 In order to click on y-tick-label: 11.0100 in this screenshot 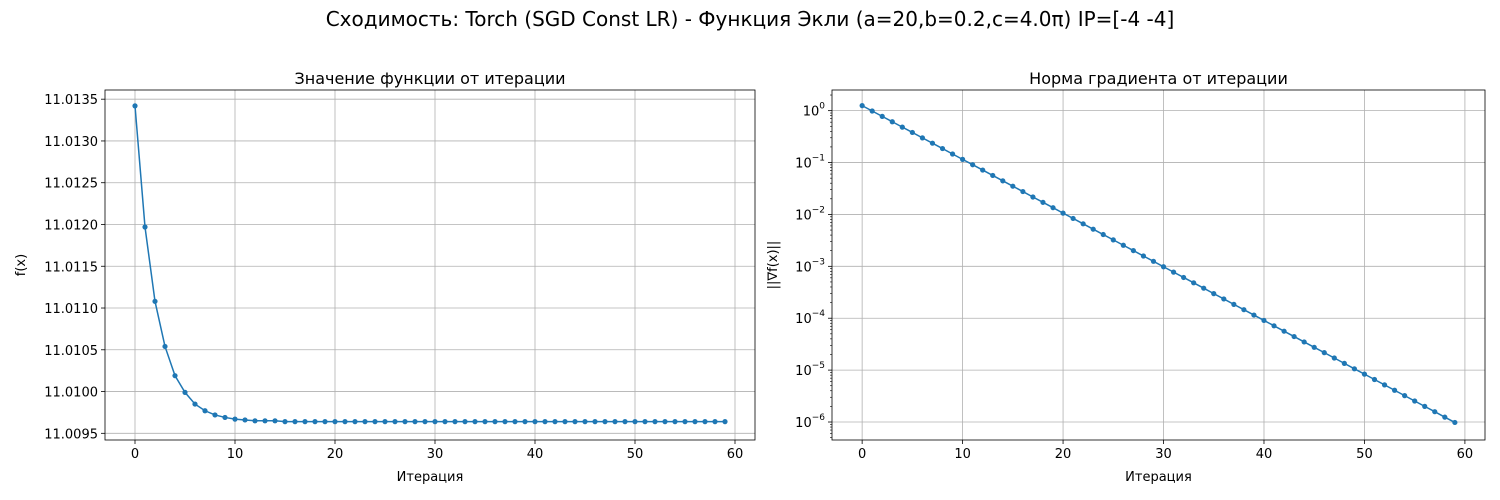, I will do `click(71, 393)`.